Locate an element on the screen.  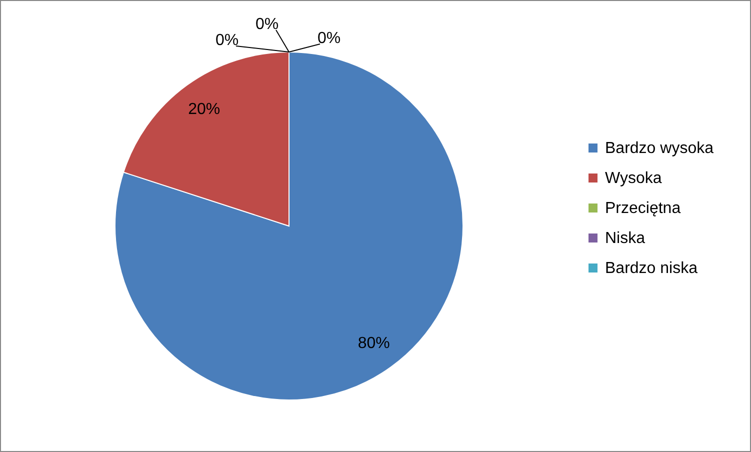
data-label: 80% is located at coordinates (374, 343).